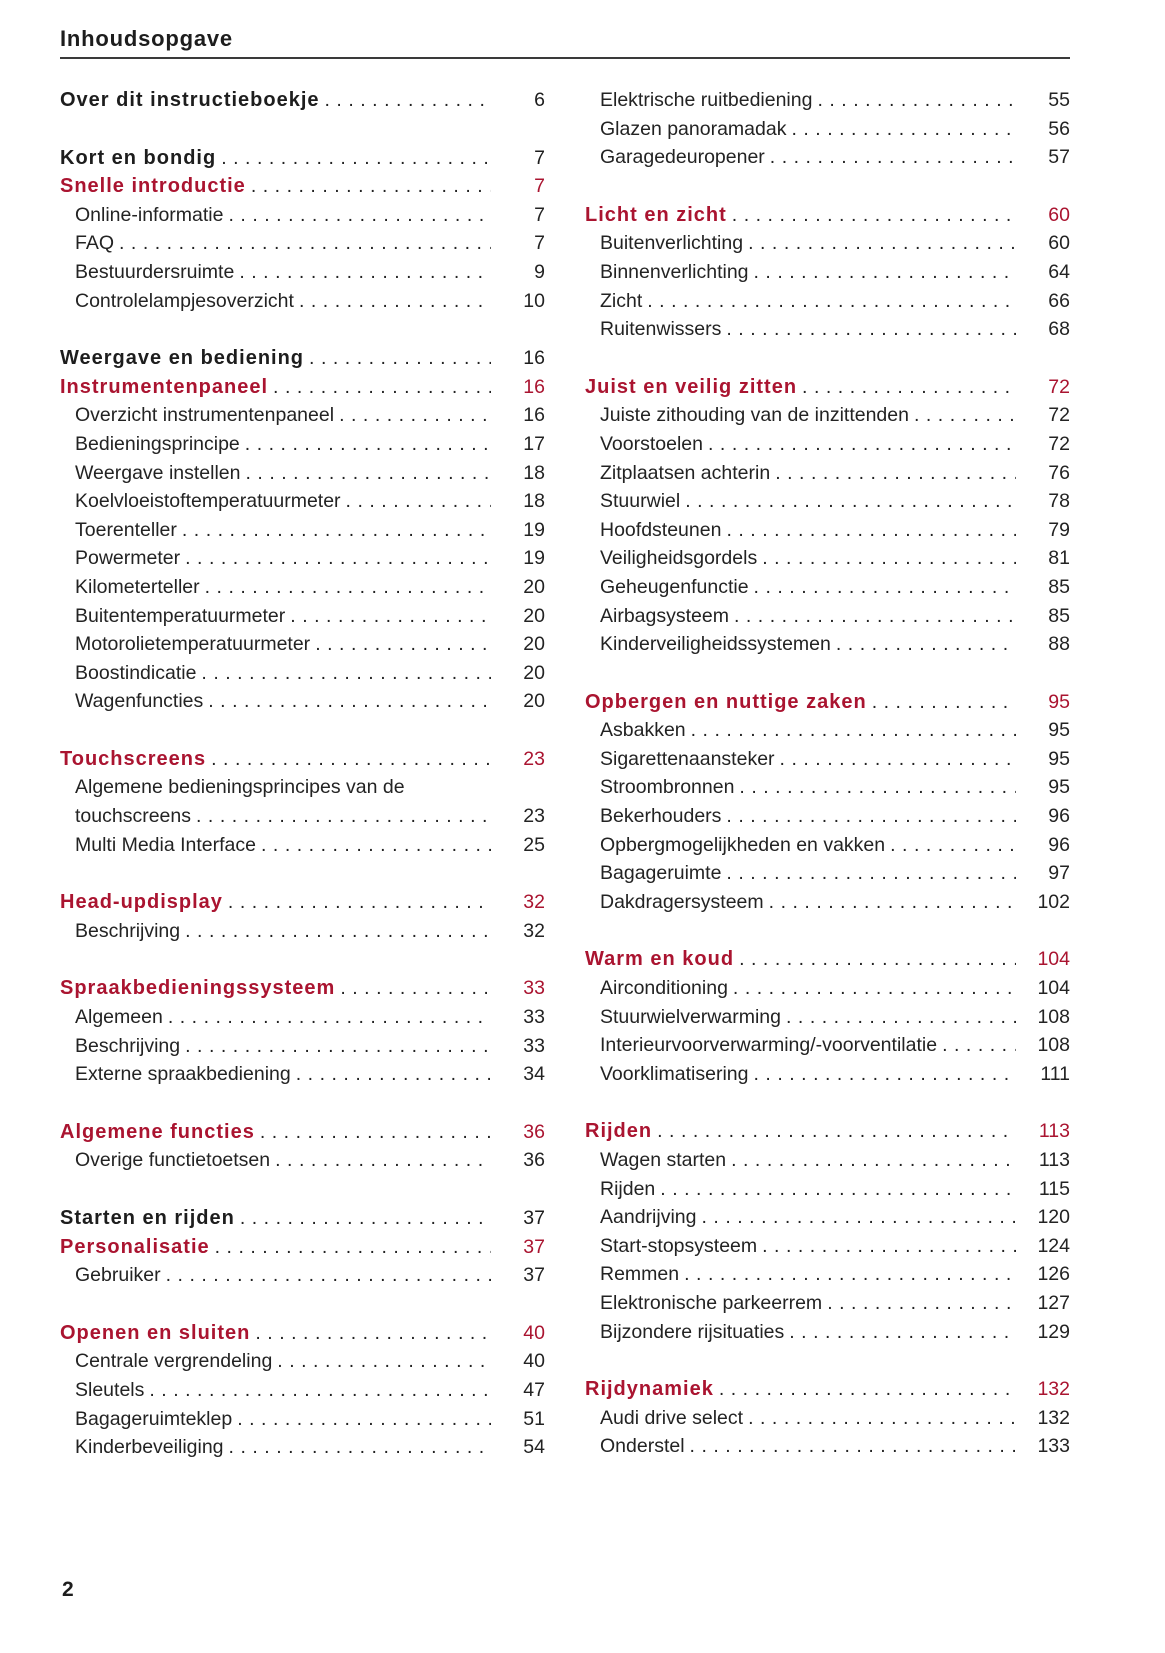 The height and width of the screenshot is (1653, 1165). Describe the element at coordinates (534, 386) in the screenshot. I see `toc-entry-page: 16` at that location.